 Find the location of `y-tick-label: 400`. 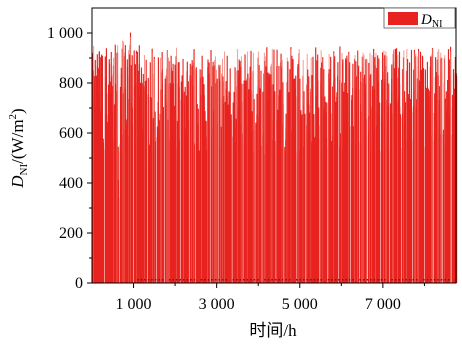

y-tick-label: 400 is located at coordinates (71, 183).